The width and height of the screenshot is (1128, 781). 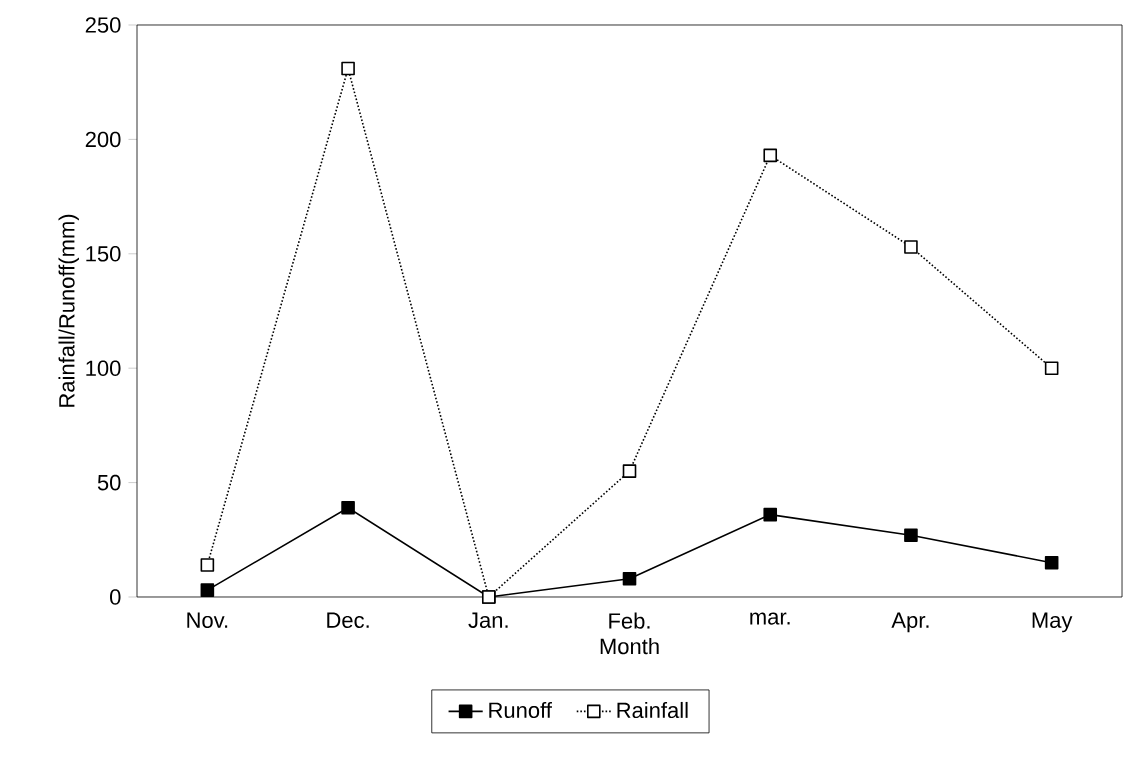 What do you see at coordinates (910, 622) in the screenshot?
I see `x-tick-label: Apr.` at bounding box center [910, 622].